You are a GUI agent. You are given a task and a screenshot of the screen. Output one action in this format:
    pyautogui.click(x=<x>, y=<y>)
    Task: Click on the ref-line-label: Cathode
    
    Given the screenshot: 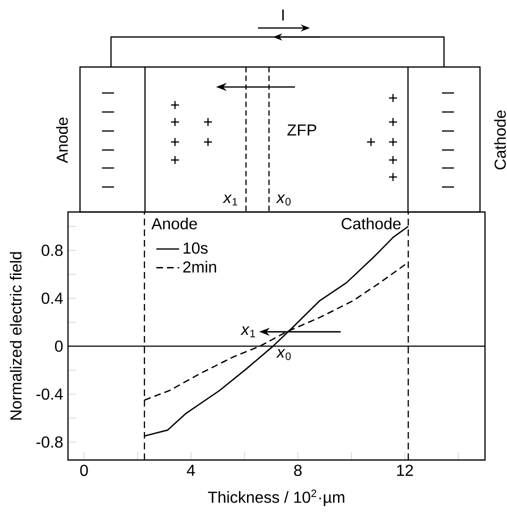 What is the action you would take?
    pyautogui.click(x=371, y=224)
    